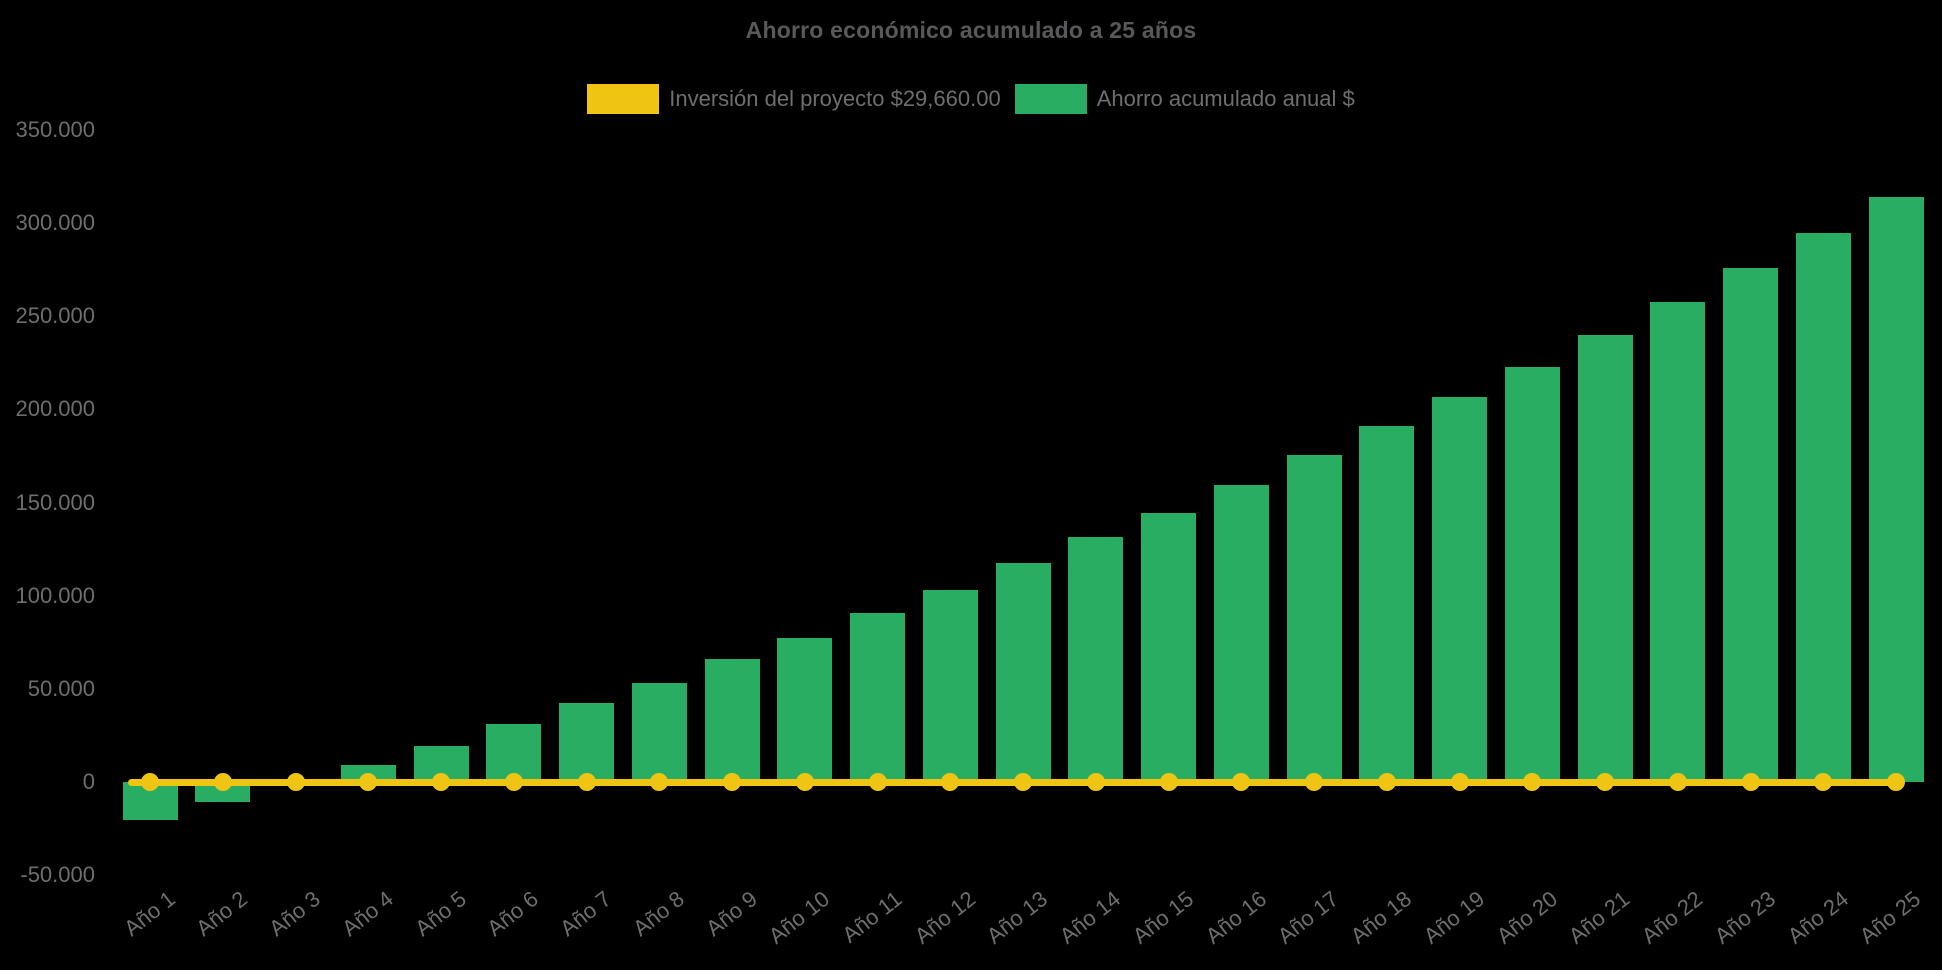 This screenshot has width=1942, height=970. What do you see at coordinates (950, 685) in the screenshot?
I see `bar-año-12` at bounding box center [950, 685].